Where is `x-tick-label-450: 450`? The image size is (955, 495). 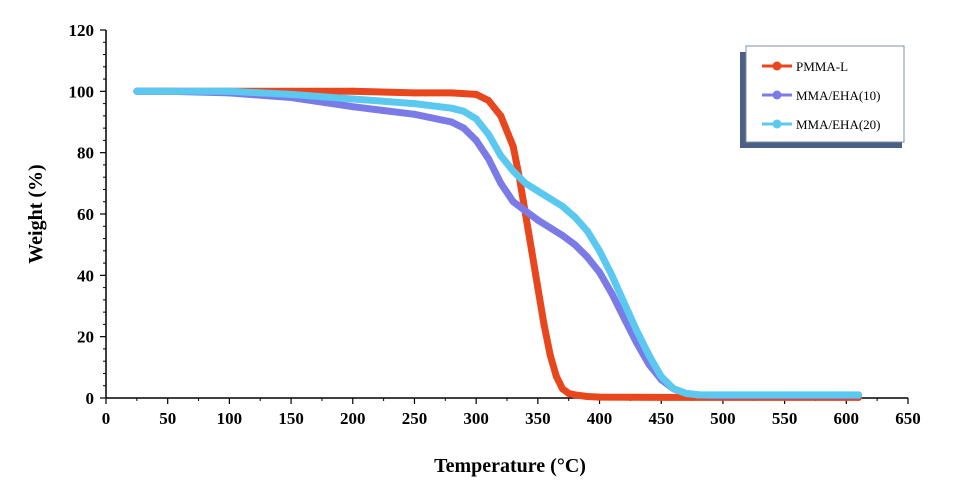
x-tick-label-450: 450 is located at coordinates (661, 418).